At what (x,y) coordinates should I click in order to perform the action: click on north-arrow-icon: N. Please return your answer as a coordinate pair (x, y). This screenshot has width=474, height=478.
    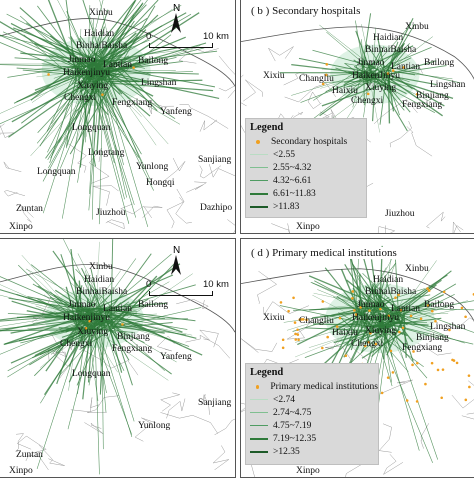
    Looking at the image, I should click on (176, 23).